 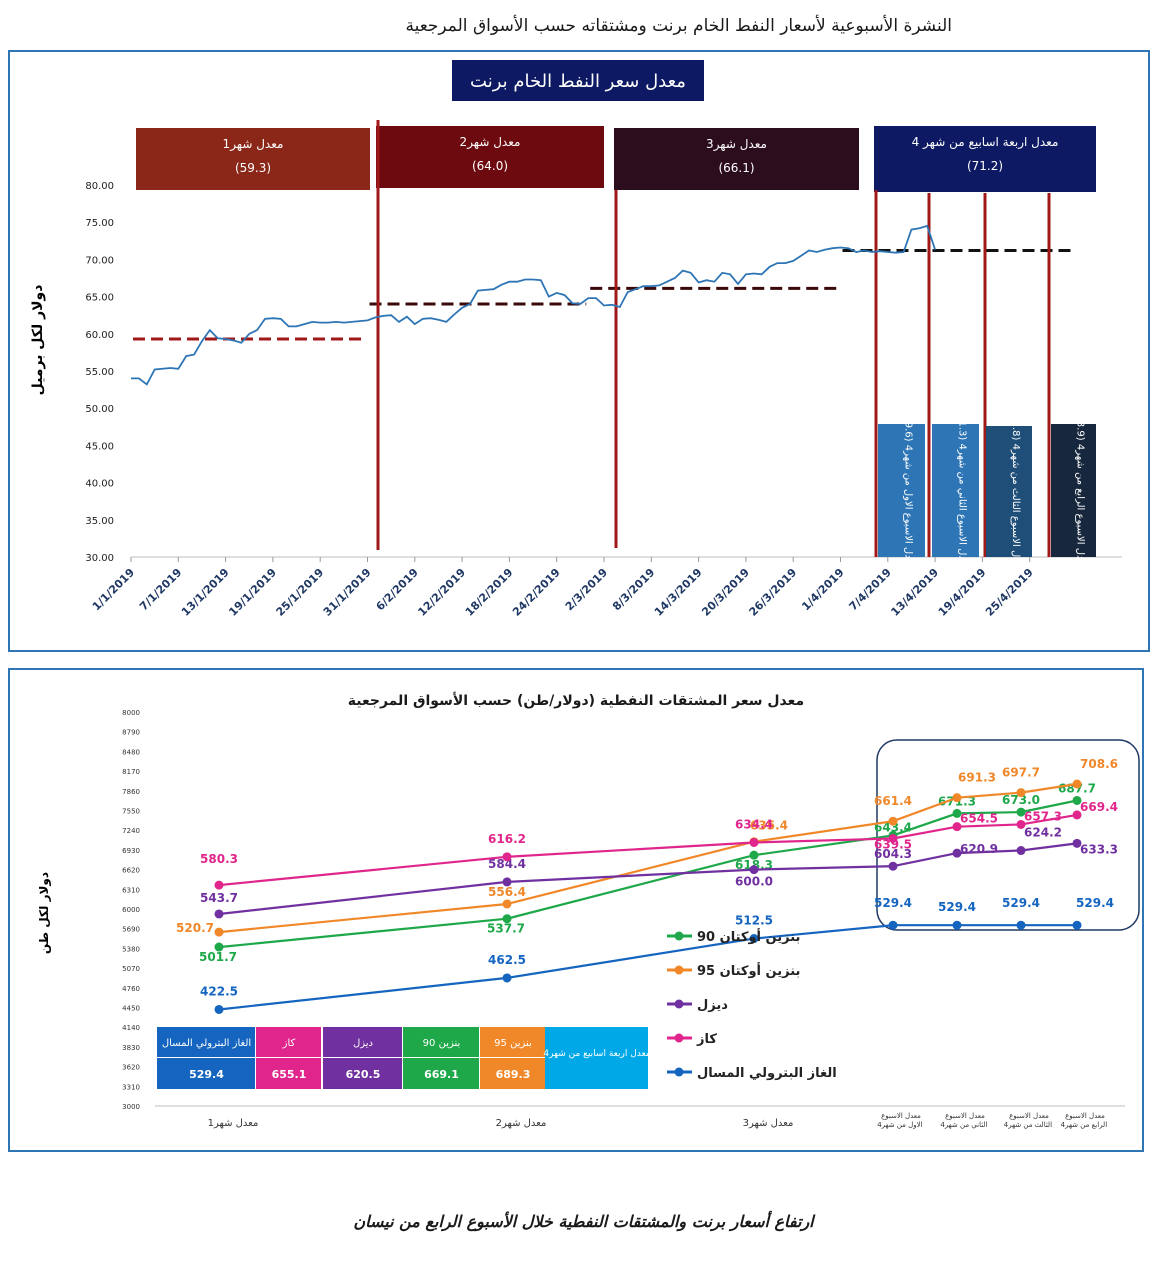 I want to click on brent-x-tick: 7/1/2019, so click(x=160, y=589).